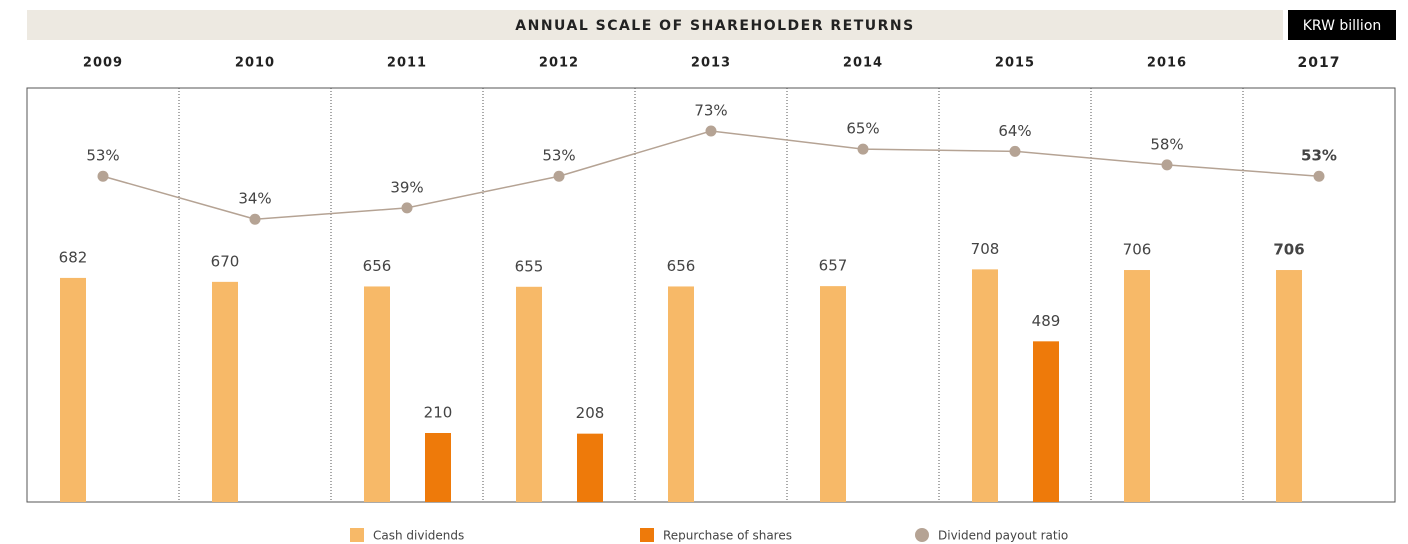 This screenshot has width=1408, height=544. I want to click on value-label: 655, so click(529, 266).